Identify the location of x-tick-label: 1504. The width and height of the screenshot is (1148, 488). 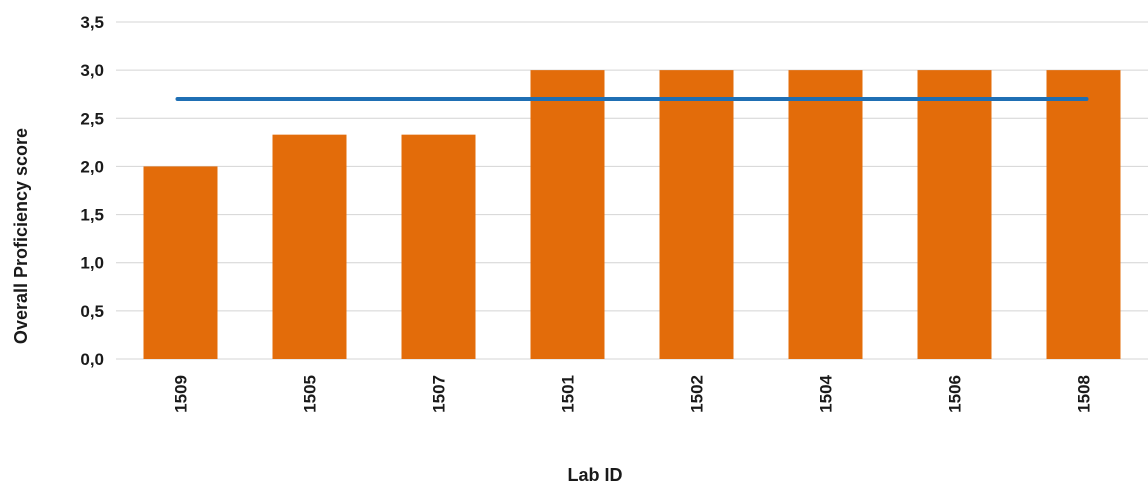
(826, 393).